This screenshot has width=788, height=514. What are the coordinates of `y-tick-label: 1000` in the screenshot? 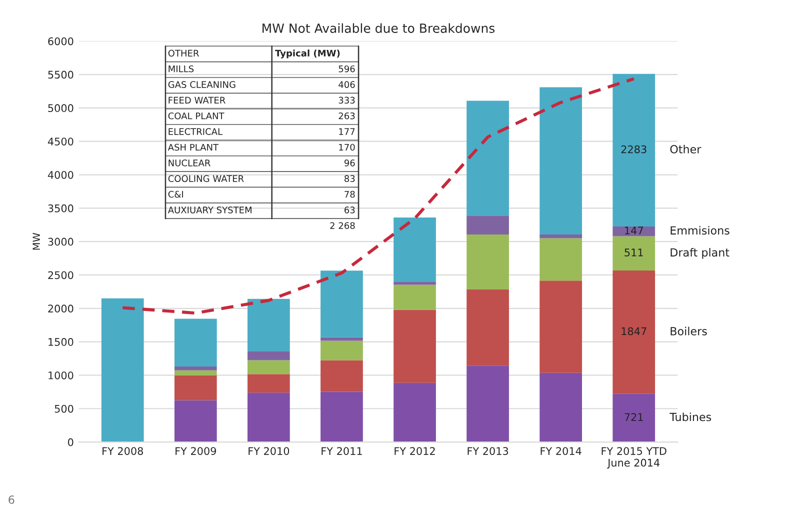 It's located at (61, 375).